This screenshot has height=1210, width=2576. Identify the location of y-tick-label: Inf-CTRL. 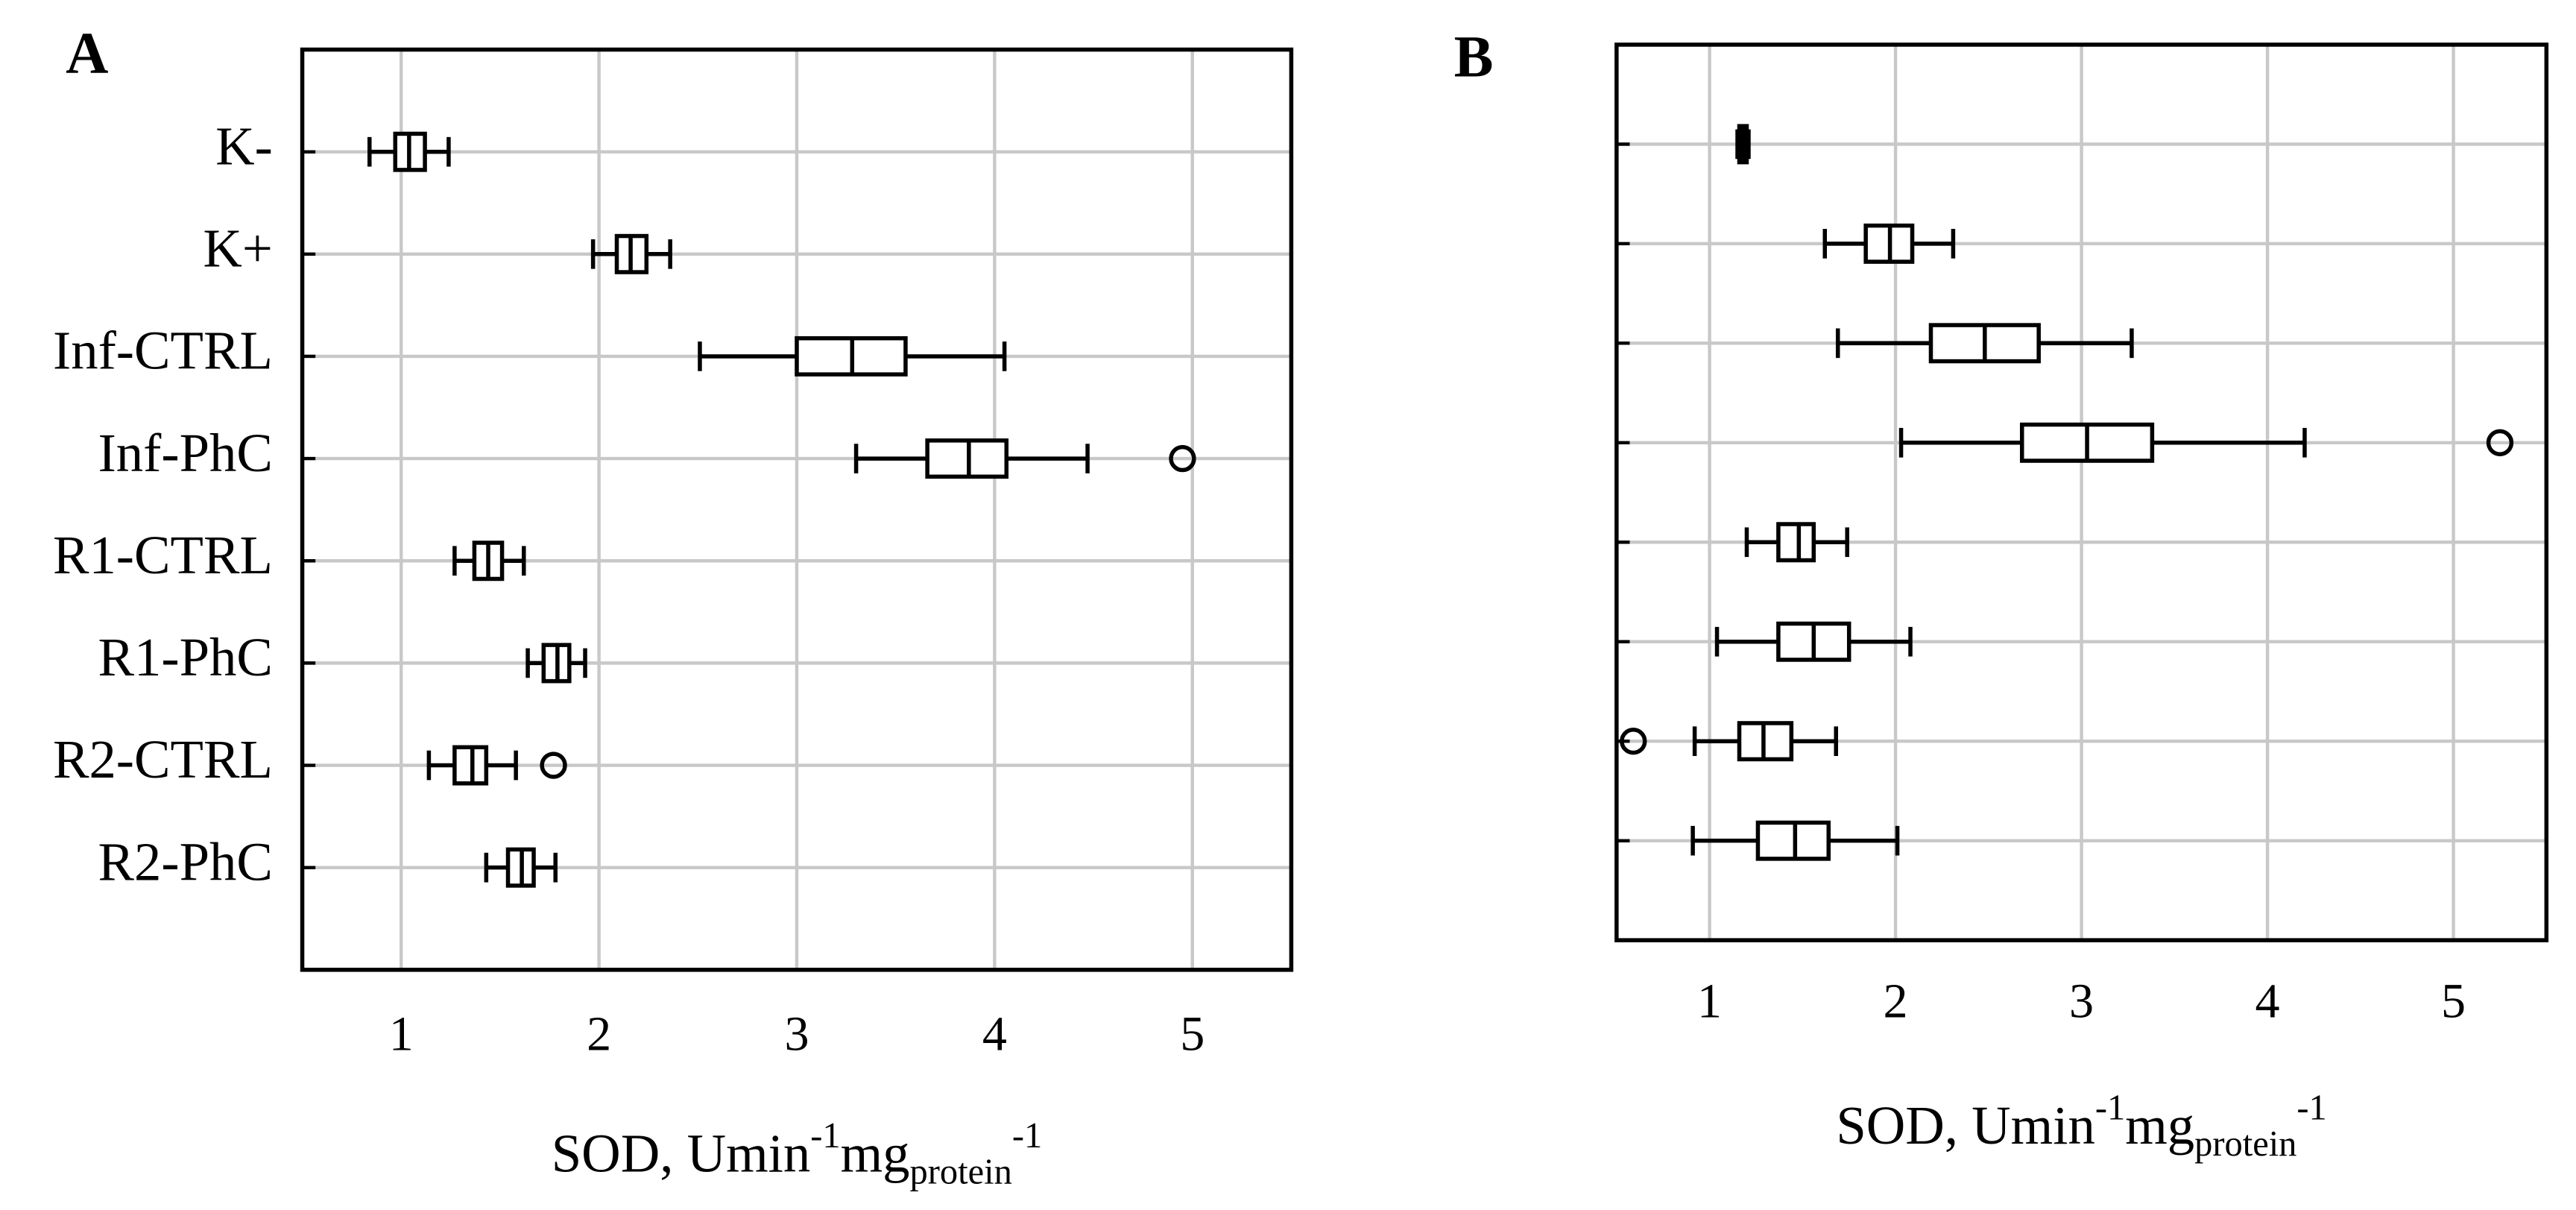
(163, 351).